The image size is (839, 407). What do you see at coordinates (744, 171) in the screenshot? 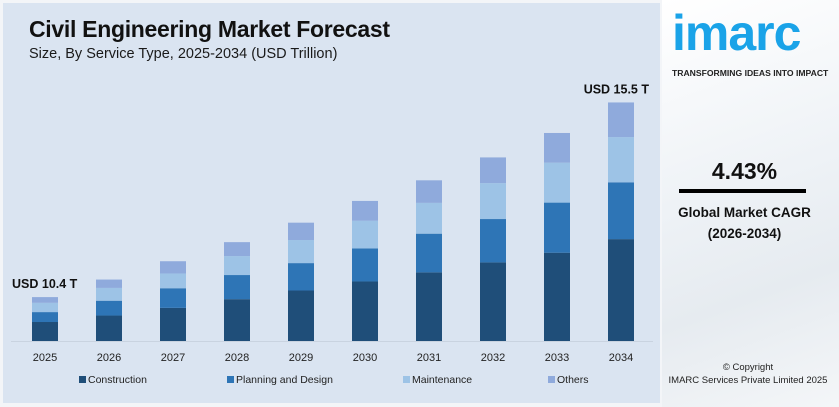
I see `cagr-value: 4.43%` at bounding box center [744, 171].